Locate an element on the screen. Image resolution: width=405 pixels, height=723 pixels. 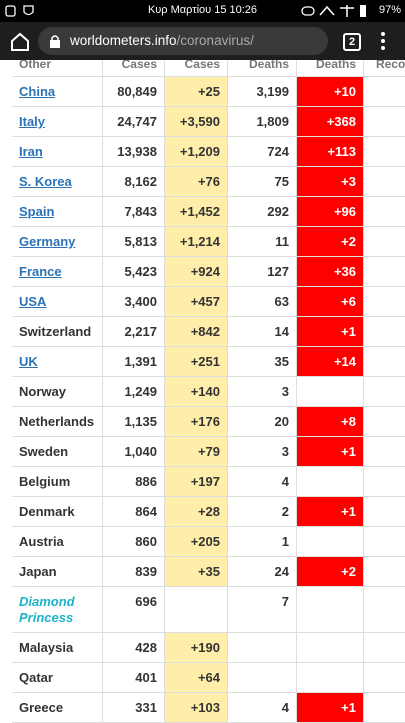
new-cases-cell: +103 is located at coordinates (196, 708).